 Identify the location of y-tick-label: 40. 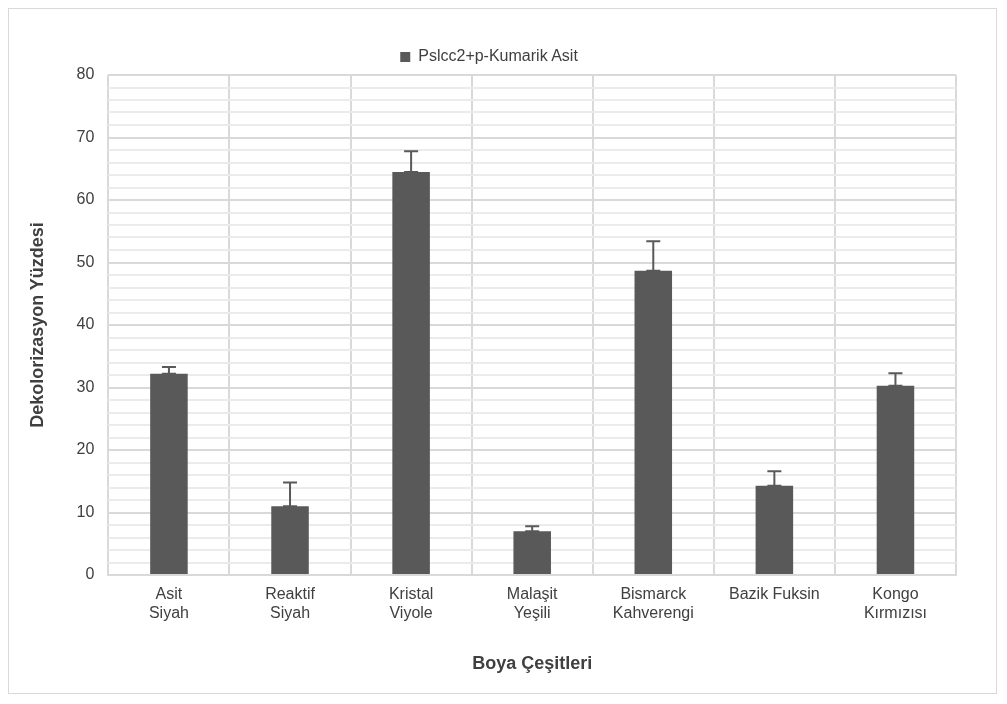
(85, 324).